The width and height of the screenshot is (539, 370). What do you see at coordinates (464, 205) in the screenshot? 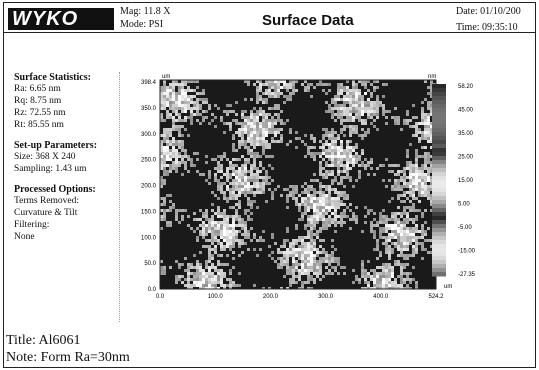
I see `scale-tick-label: 5.00` at bounding box center [464, 205].